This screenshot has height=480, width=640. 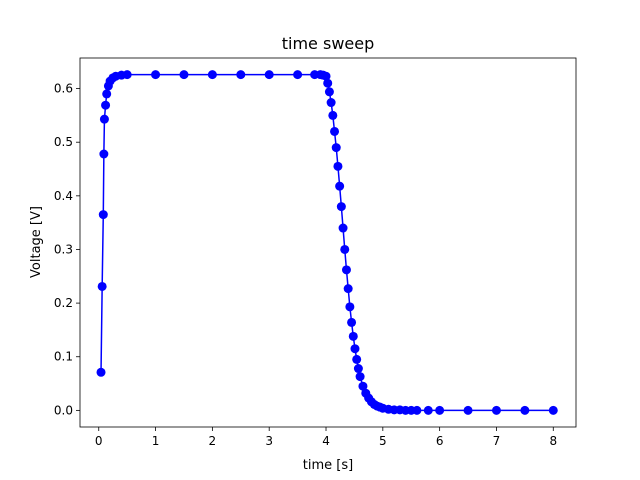 I want to click on y-tick-label: 0.5, so click(x=63, y=142).